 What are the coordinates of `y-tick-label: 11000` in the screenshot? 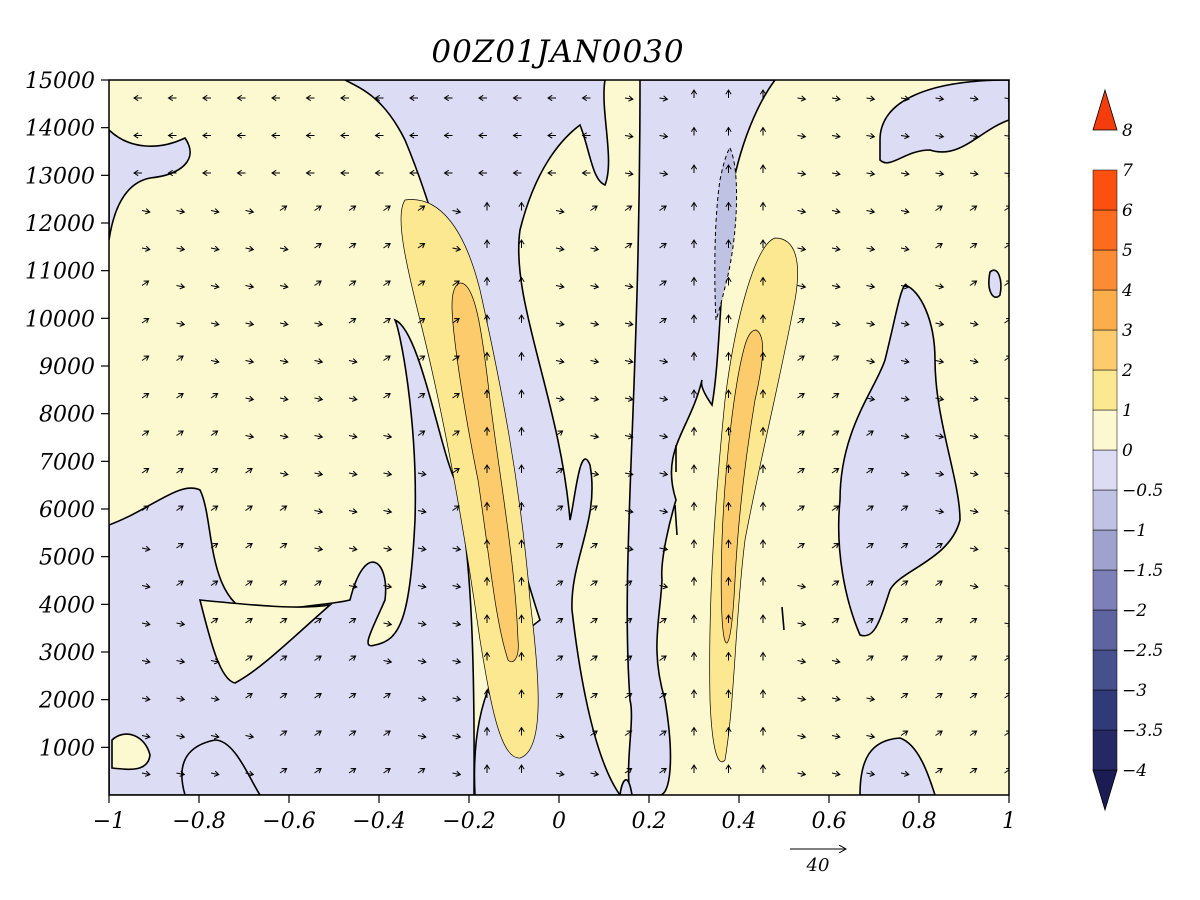 It's located at (60, 272).